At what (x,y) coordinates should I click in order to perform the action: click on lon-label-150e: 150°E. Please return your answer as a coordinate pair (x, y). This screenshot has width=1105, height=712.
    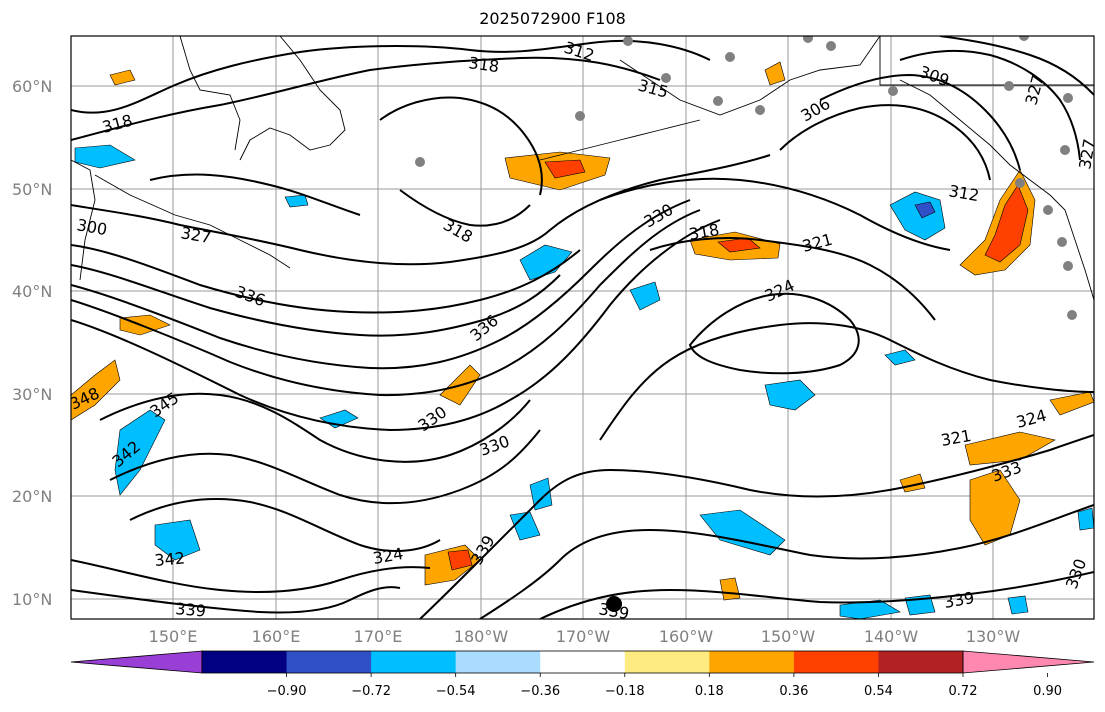
    Looking at the image, I should click on (173, 636).